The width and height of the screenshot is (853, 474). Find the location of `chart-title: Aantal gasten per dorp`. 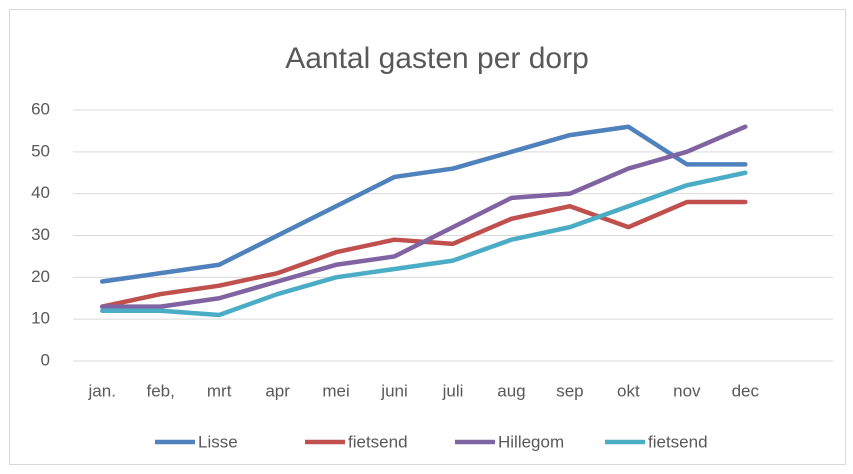

chart-title: Aantal gasten per dorp is located at coordinates (437, 58).